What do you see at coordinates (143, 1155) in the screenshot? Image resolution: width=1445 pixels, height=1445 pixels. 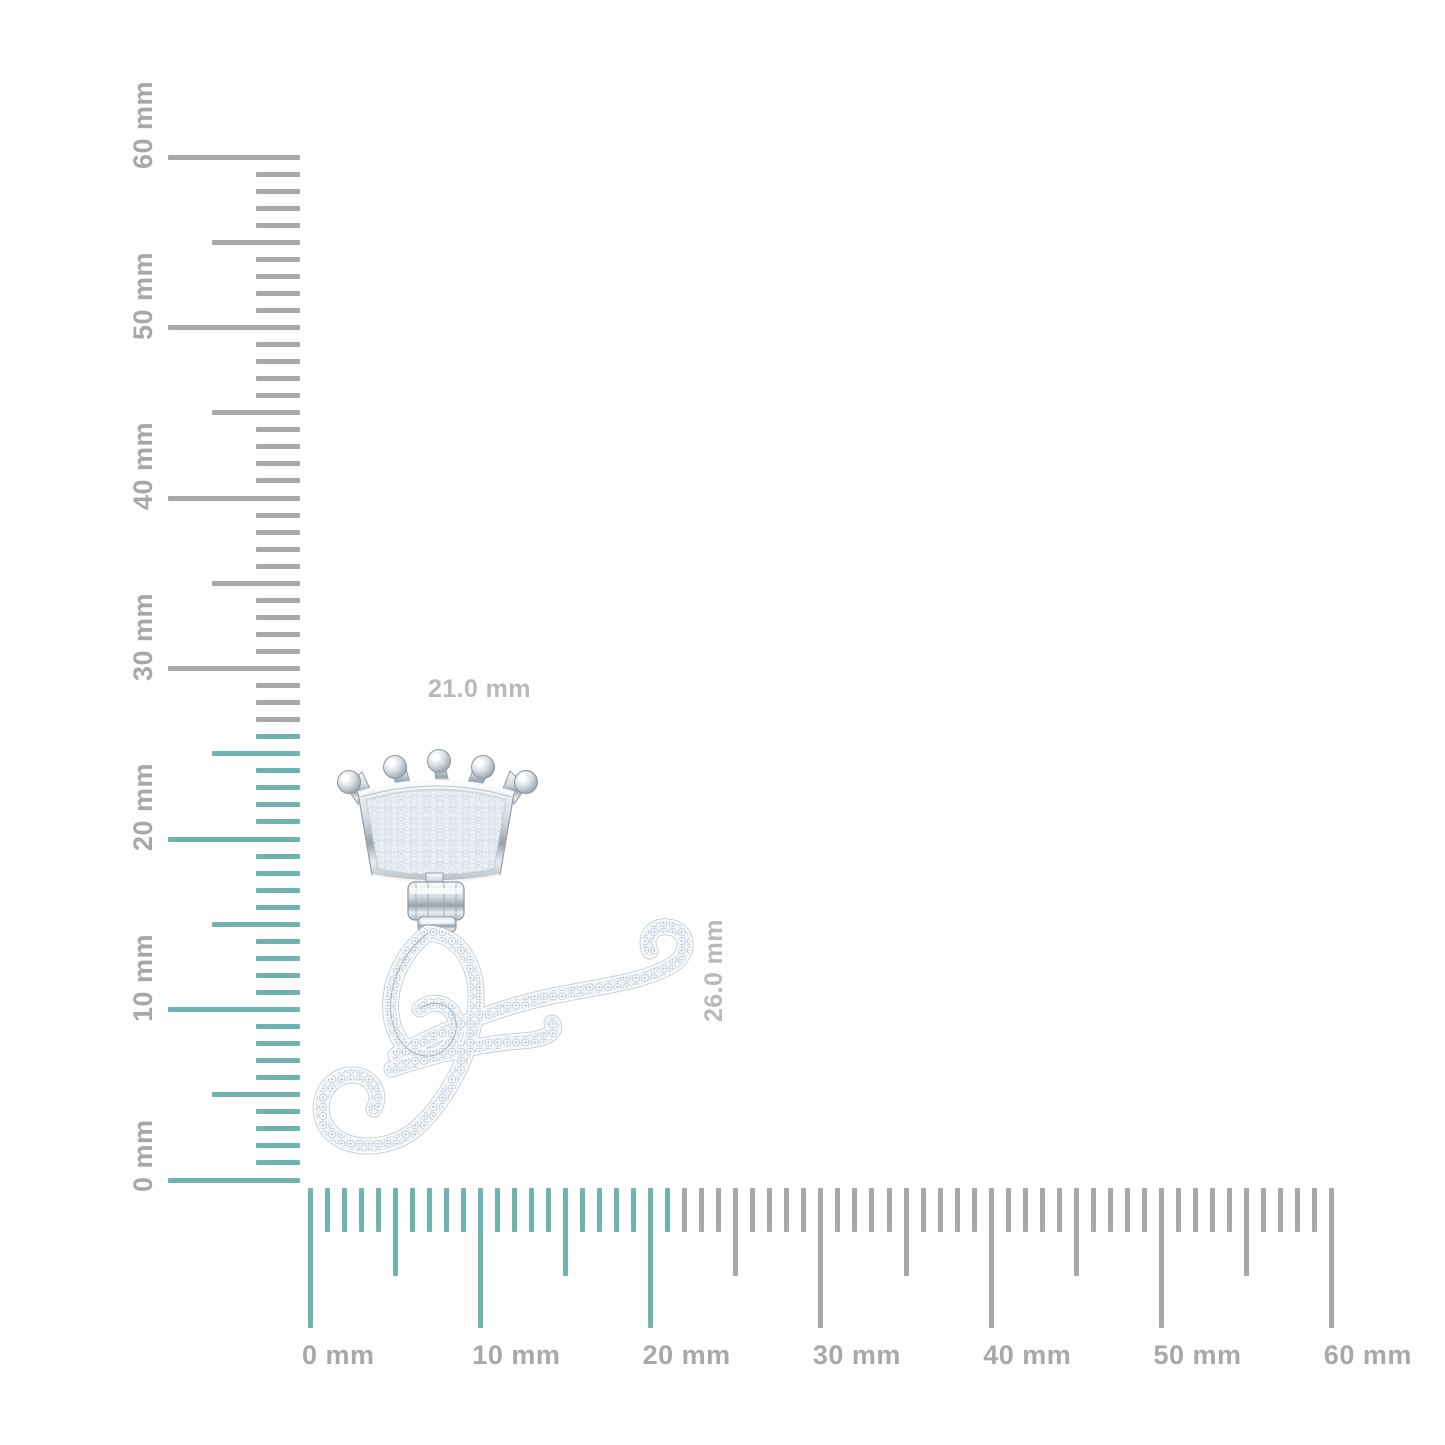 I see `vertical-ruler-label: 0 mm` at bounding box center [143, 1155].